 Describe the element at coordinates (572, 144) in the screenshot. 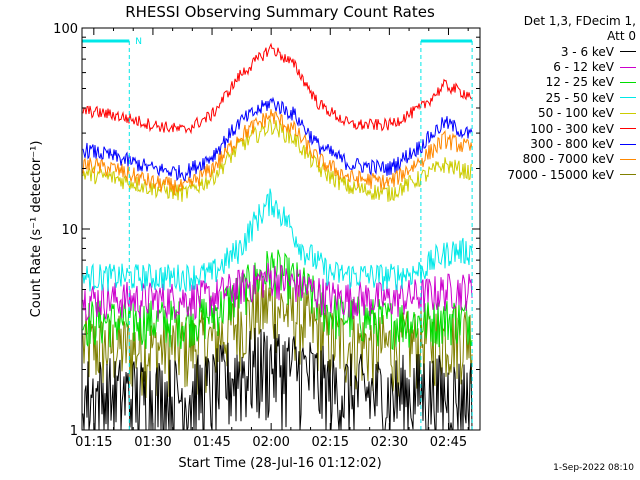

I see `legend-label-6: 300 - 800 keV` at that location.